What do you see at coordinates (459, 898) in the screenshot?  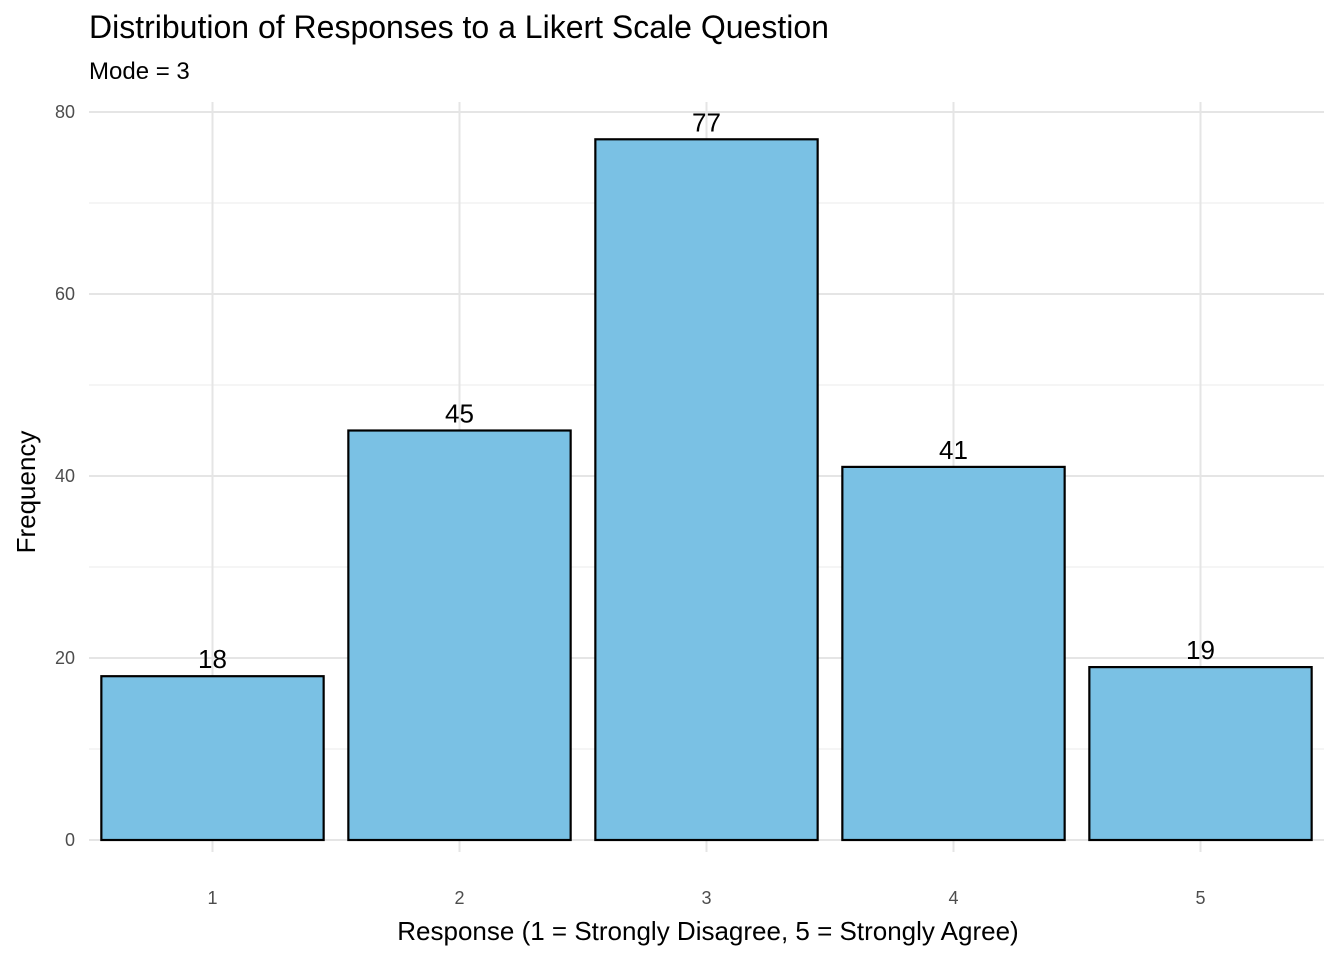 I see `x-tick-label: 2` at bounding box center [459, 898].